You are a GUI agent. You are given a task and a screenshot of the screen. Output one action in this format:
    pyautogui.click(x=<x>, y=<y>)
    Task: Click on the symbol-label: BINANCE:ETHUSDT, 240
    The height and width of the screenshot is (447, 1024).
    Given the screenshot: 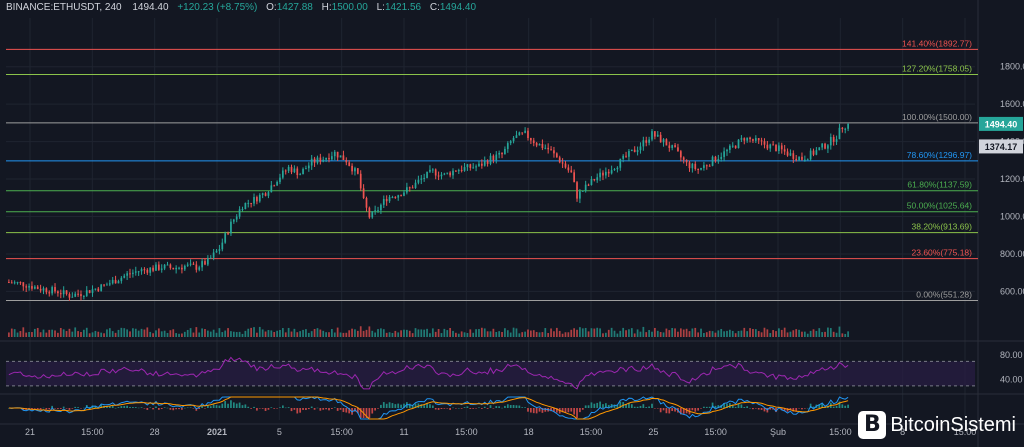 What is the action you would take?
    pyautogui.click(x=64, y=7)
    